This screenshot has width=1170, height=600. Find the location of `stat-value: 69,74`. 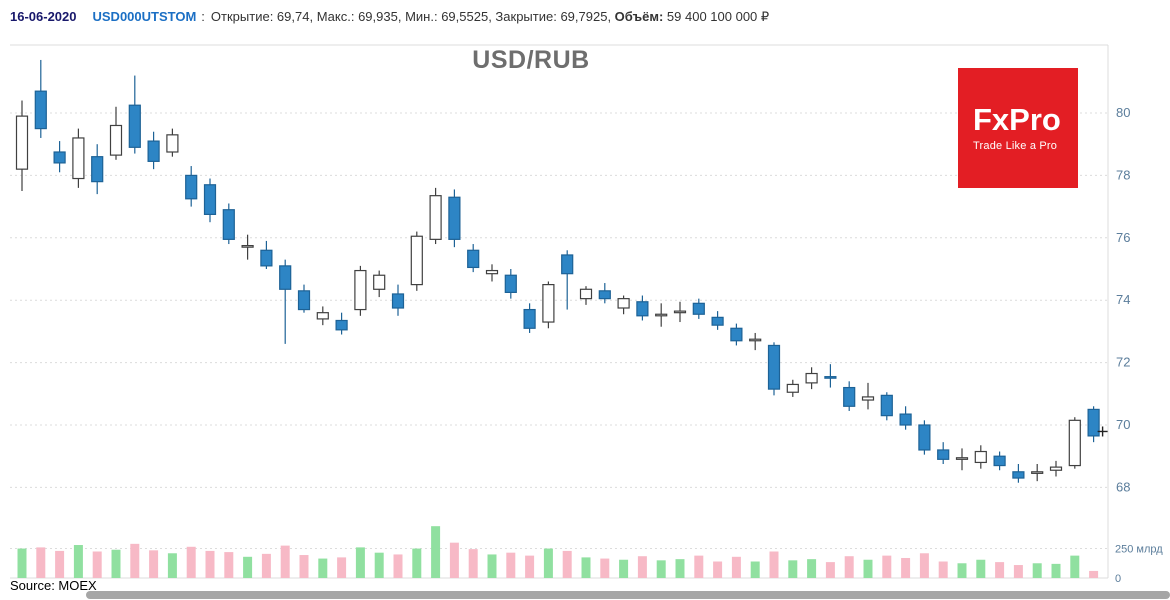

stat-value: 69,74 is located at coordinates (293, 16).